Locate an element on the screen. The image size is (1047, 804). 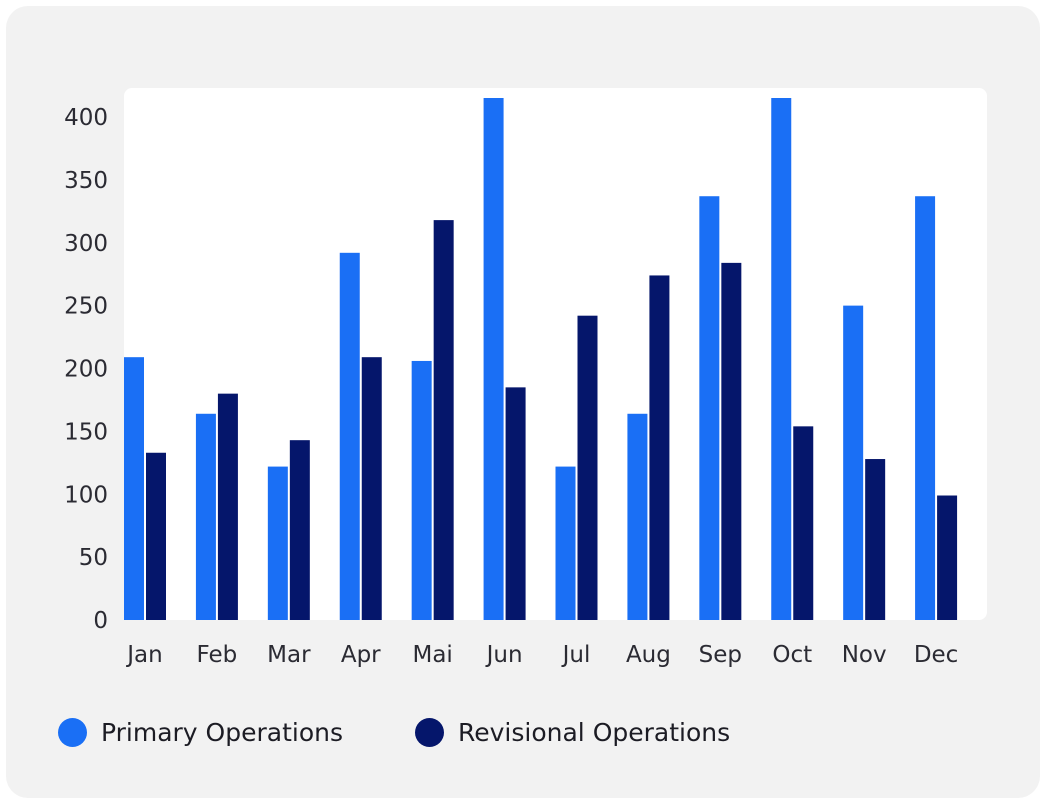
y-axis: 0 50 100 150 200 250 300 350 400 is located at coordinates (86, 369).